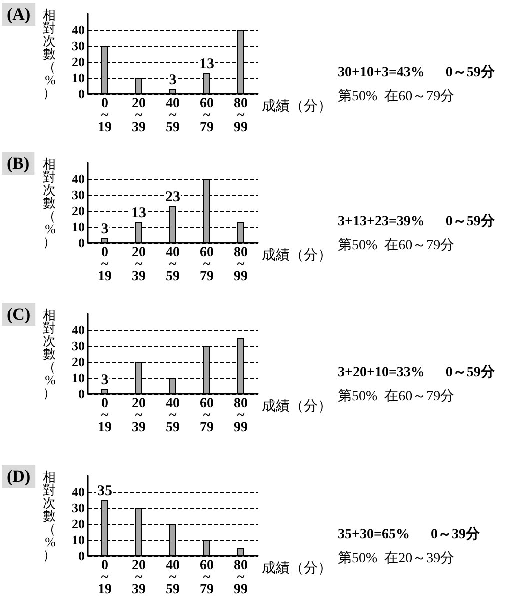  I want to click on text: 3+13+23=39% 0～59分, so click(417, 222).